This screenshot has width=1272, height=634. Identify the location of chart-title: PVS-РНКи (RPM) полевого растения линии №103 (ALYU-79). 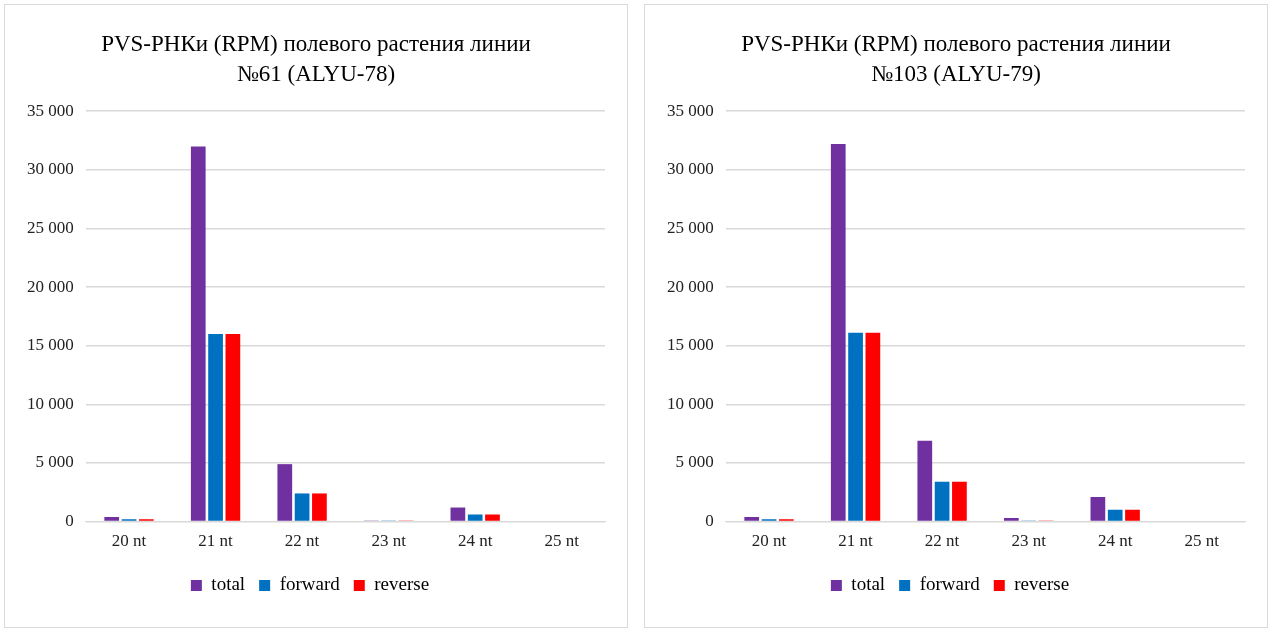
(956, 59).